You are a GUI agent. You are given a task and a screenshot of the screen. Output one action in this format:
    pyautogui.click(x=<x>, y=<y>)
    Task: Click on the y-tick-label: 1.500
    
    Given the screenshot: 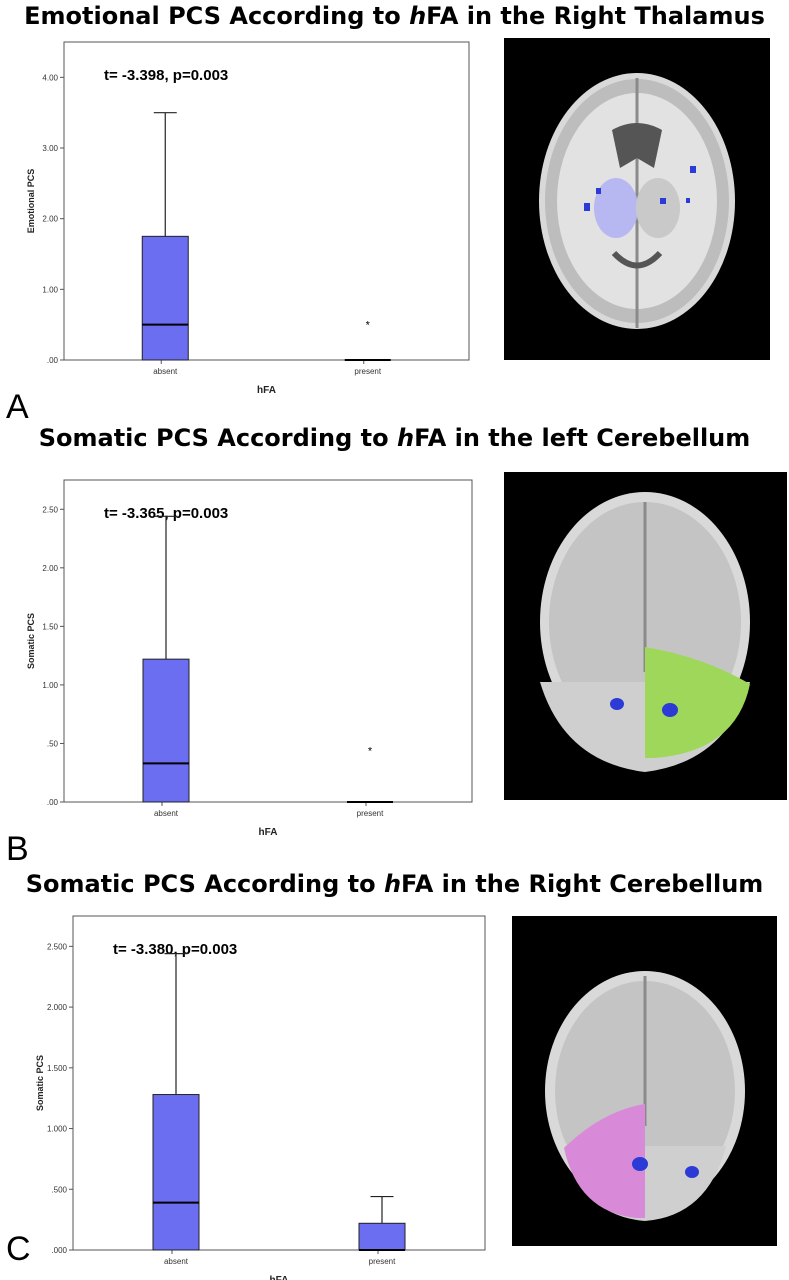 What is the action you would take?
    pyautogui.click(x=57, y=1068)
    